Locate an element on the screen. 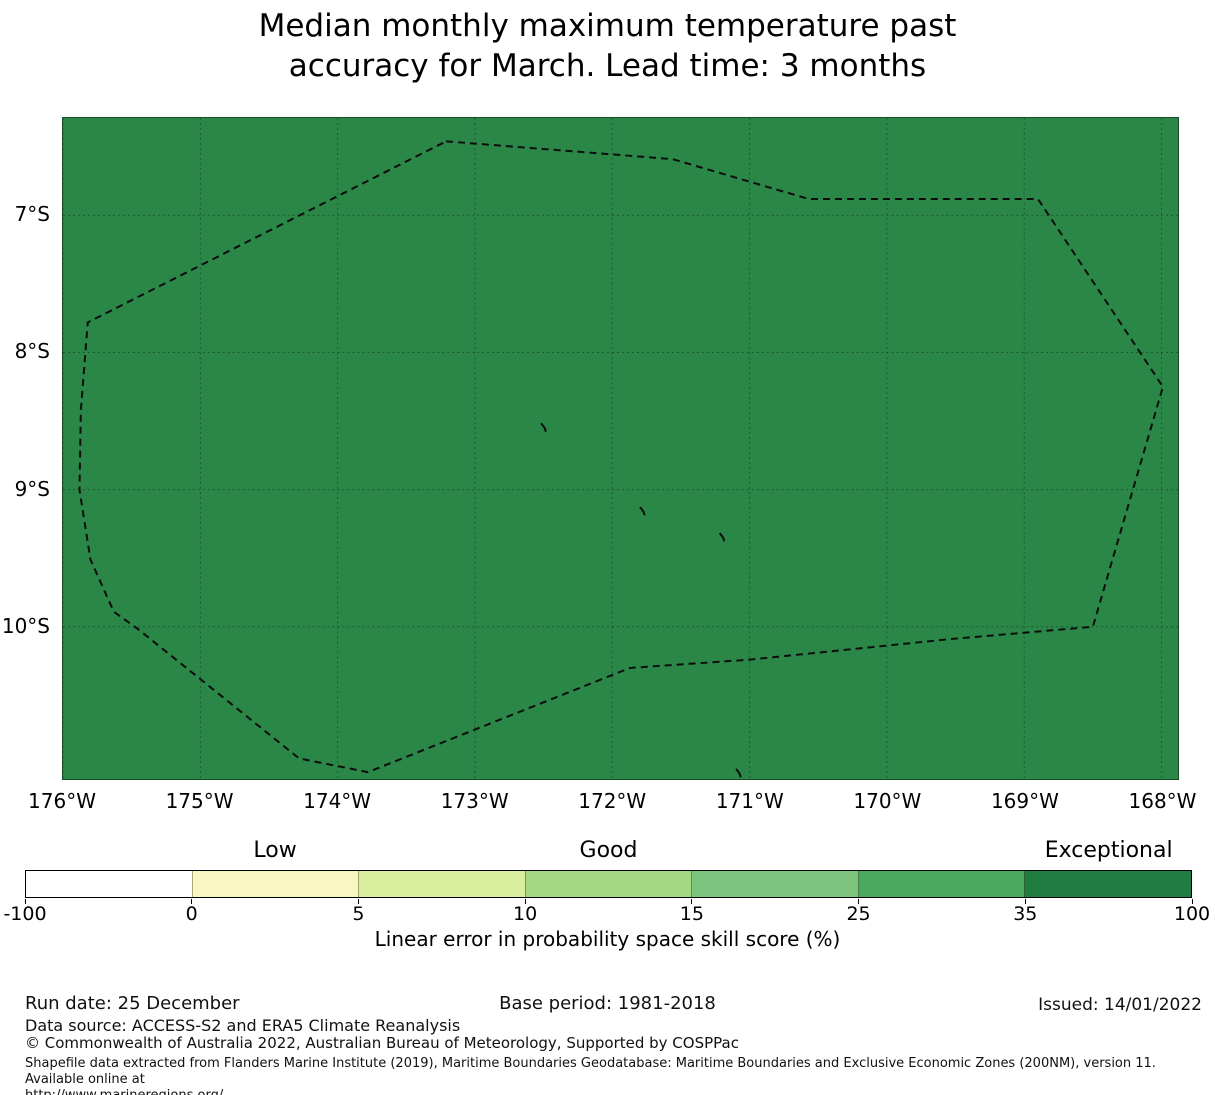 The height and width of the screenshot is (1095, 1215). base-period-text: Base period: 1981-2018 is located at coordinates (607, 1003).